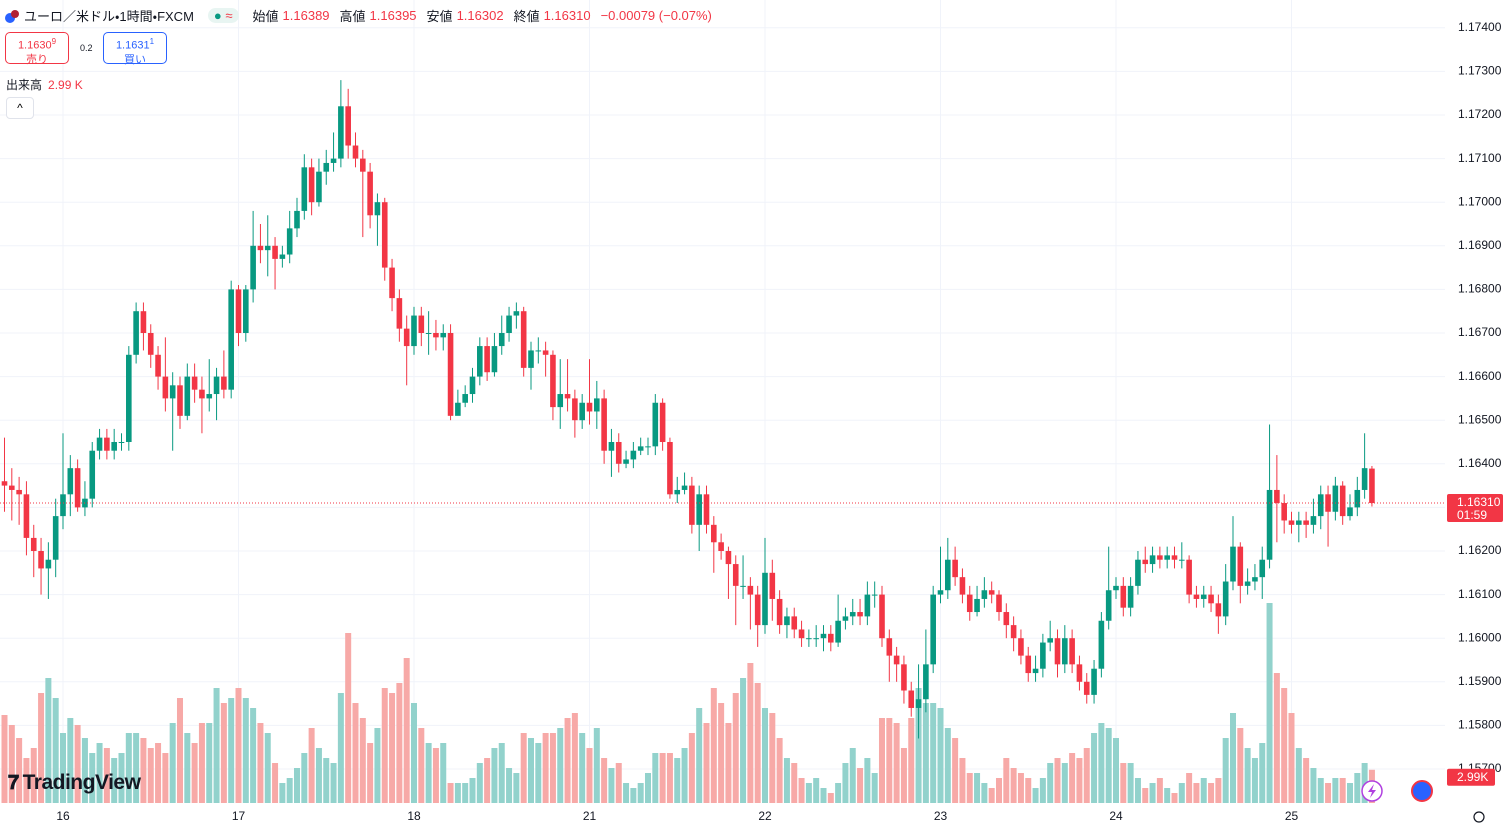 Image resolution: width=1510 pixels, height=831 pixels. Describe the element at coordinates (223, 15) in the screenshot. I see `status-badge: ● ≈` at that location.